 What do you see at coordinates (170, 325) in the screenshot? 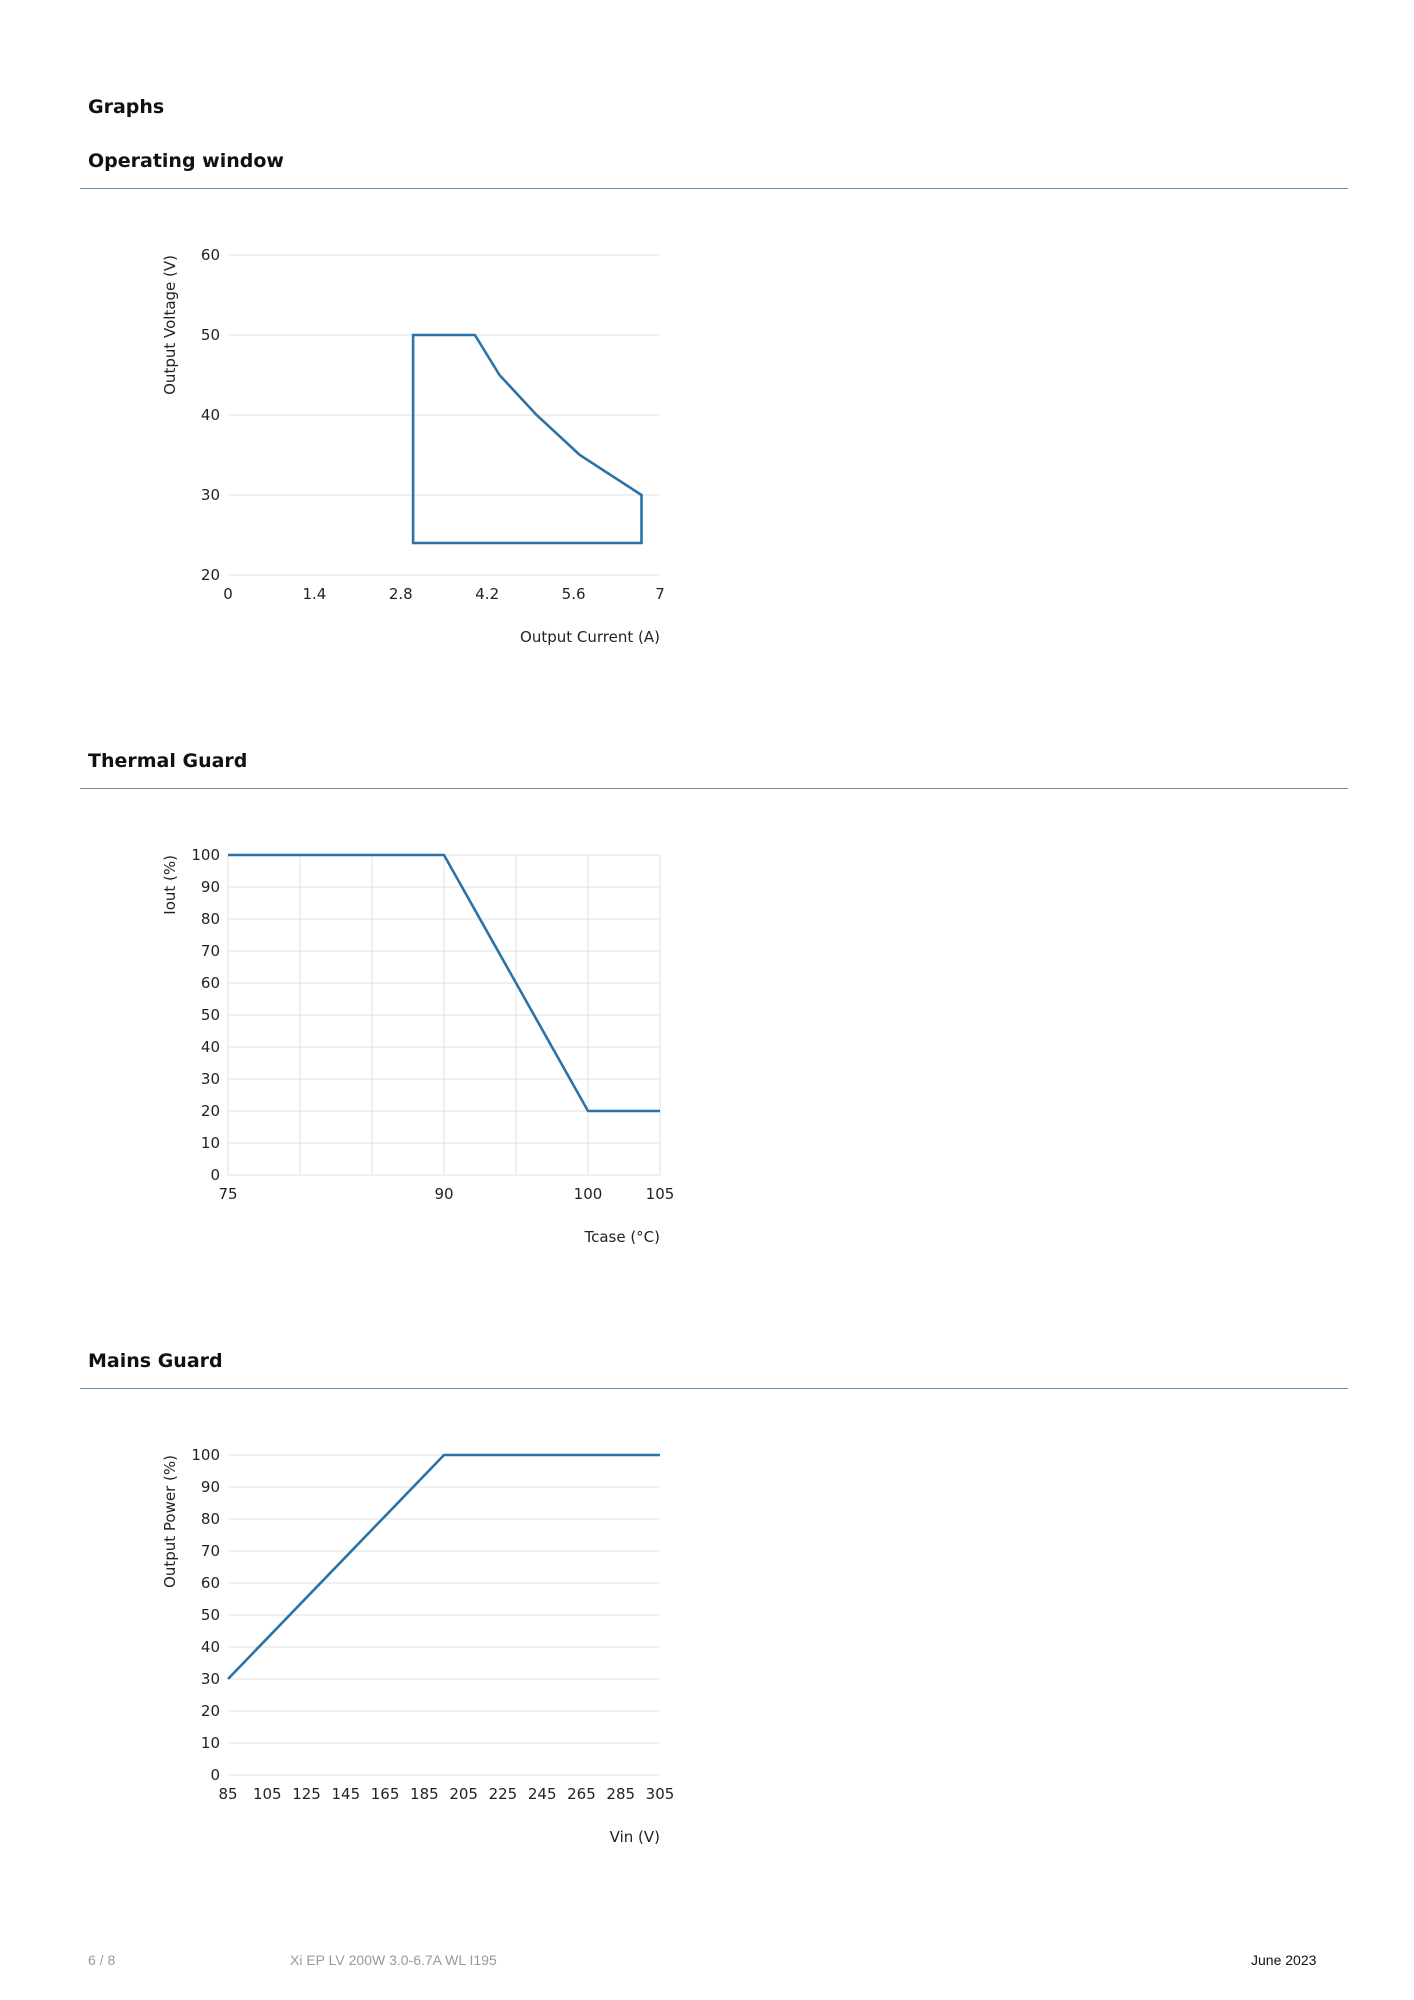
I see `y-axis-label: Output Voltage (V)` at bounding box center [170, 325].